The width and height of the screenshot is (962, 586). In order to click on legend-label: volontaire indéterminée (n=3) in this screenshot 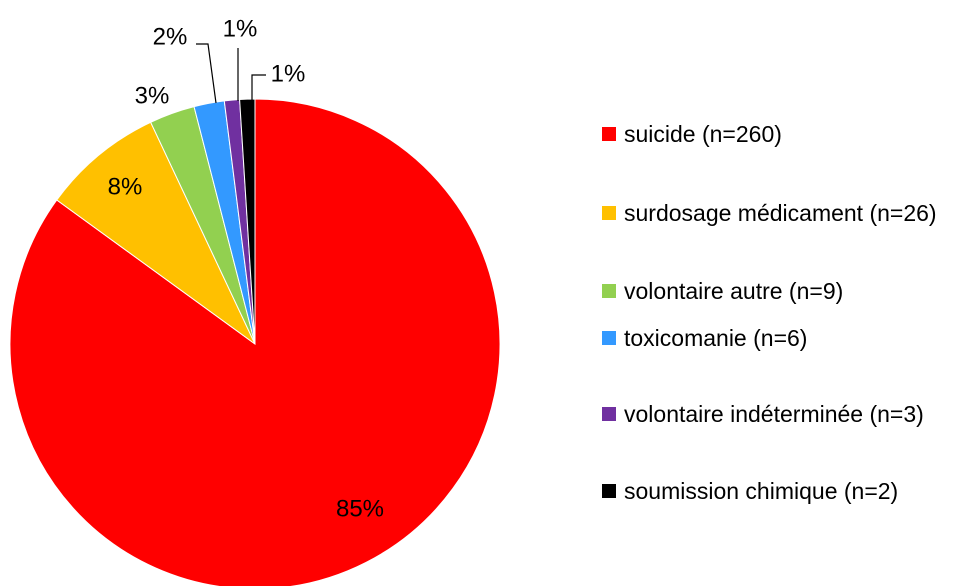, I will do `click(774, 414)`.